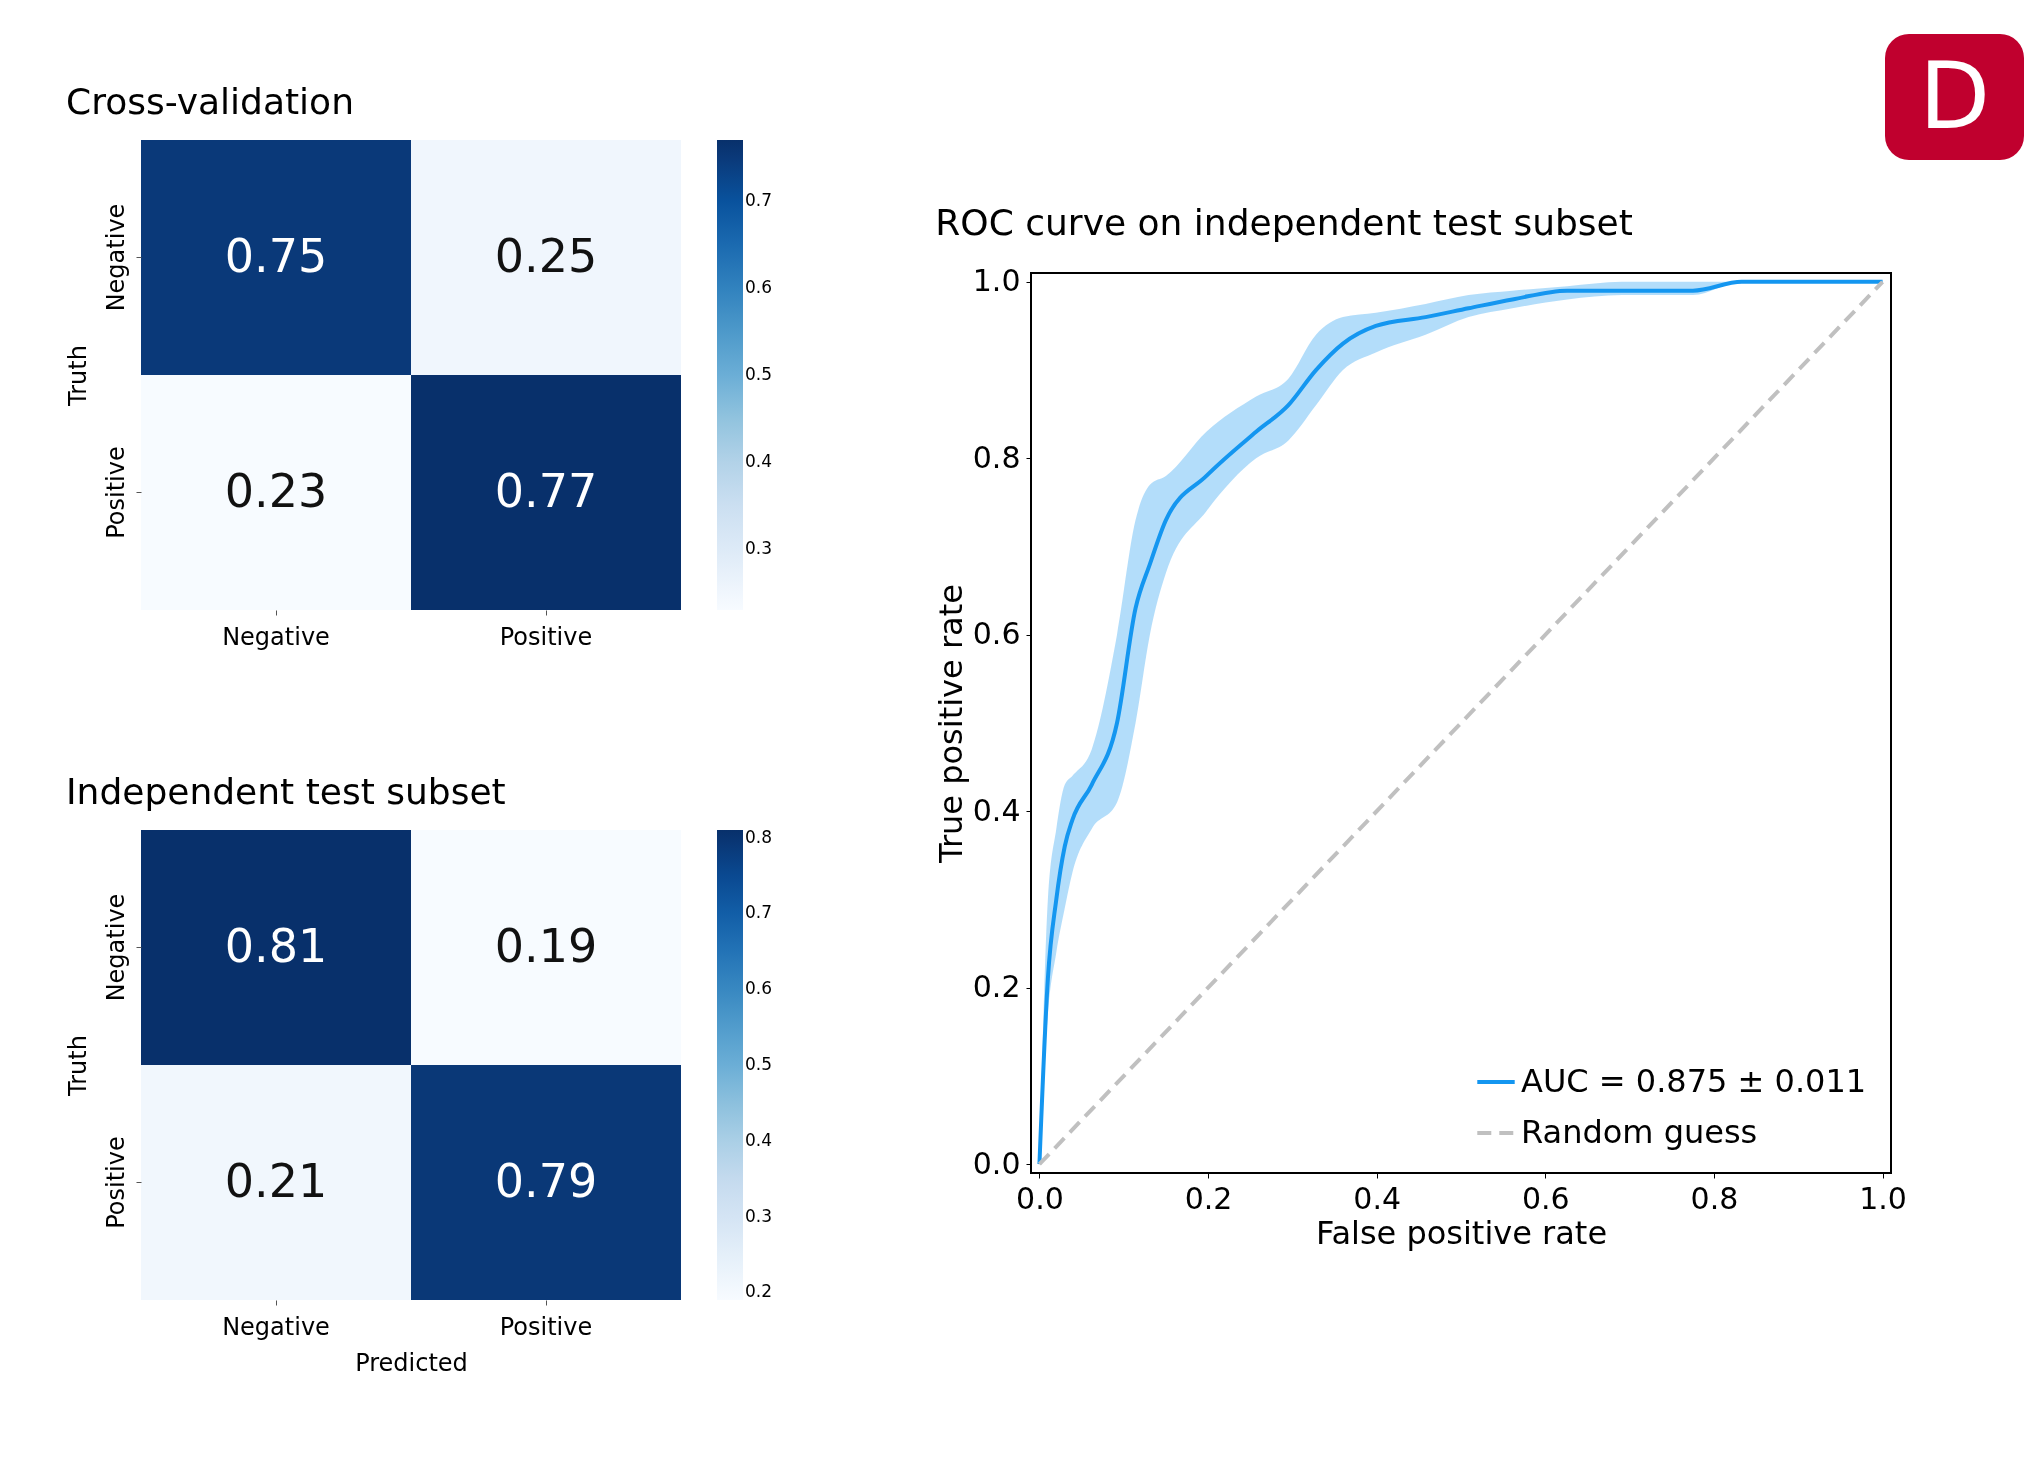 The height and width of the screenshot is (1483, 2034). I want to click on data-label: 0.19, so click(546, 945).